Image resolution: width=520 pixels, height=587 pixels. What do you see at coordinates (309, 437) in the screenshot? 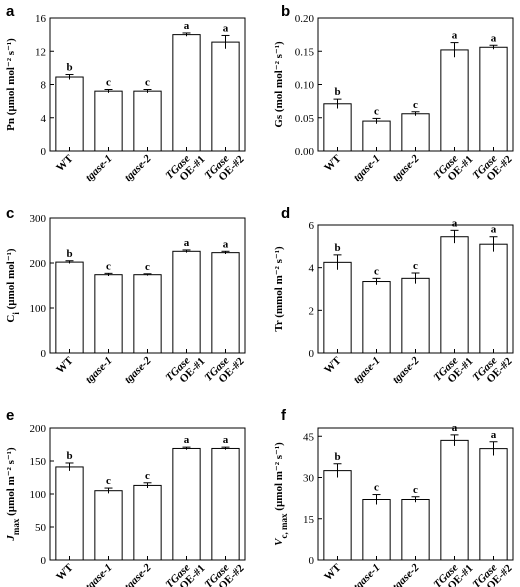
I see `y-tick-label: 45` at bounding box center [309, 437].